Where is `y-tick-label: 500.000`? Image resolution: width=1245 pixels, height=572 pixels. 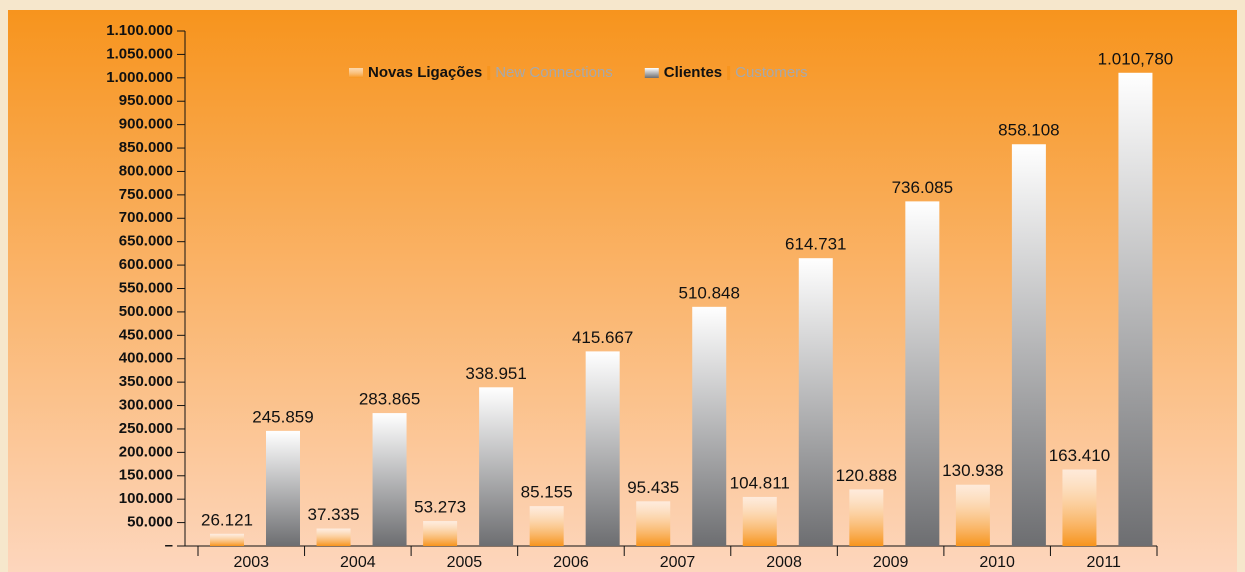 y-tick-label: 500.000 is located at coordinates (146, 311).